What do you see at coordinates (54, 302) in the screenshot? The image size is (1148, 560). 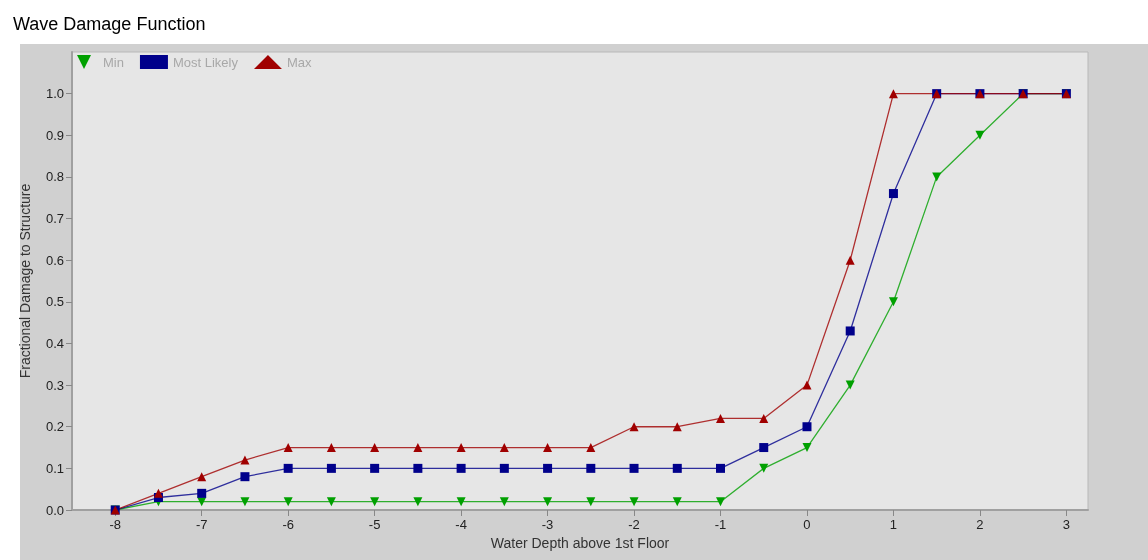 I see `y-tick-label: 0.5` at bounding box center [54, 302].